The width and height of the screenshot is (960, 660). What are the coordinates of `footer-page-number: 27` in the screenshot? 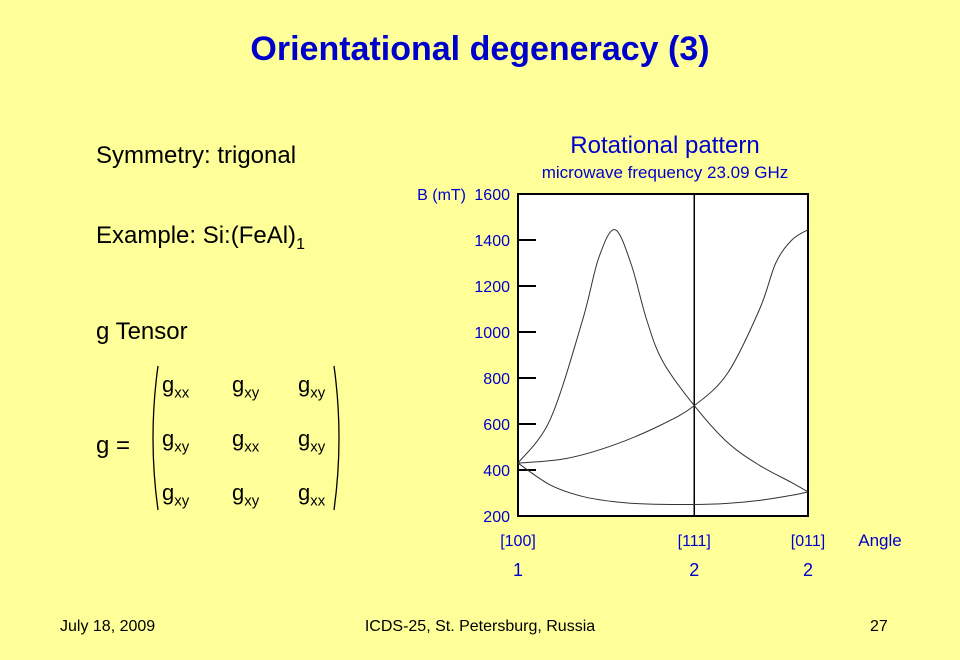 It's located at (879, 626).